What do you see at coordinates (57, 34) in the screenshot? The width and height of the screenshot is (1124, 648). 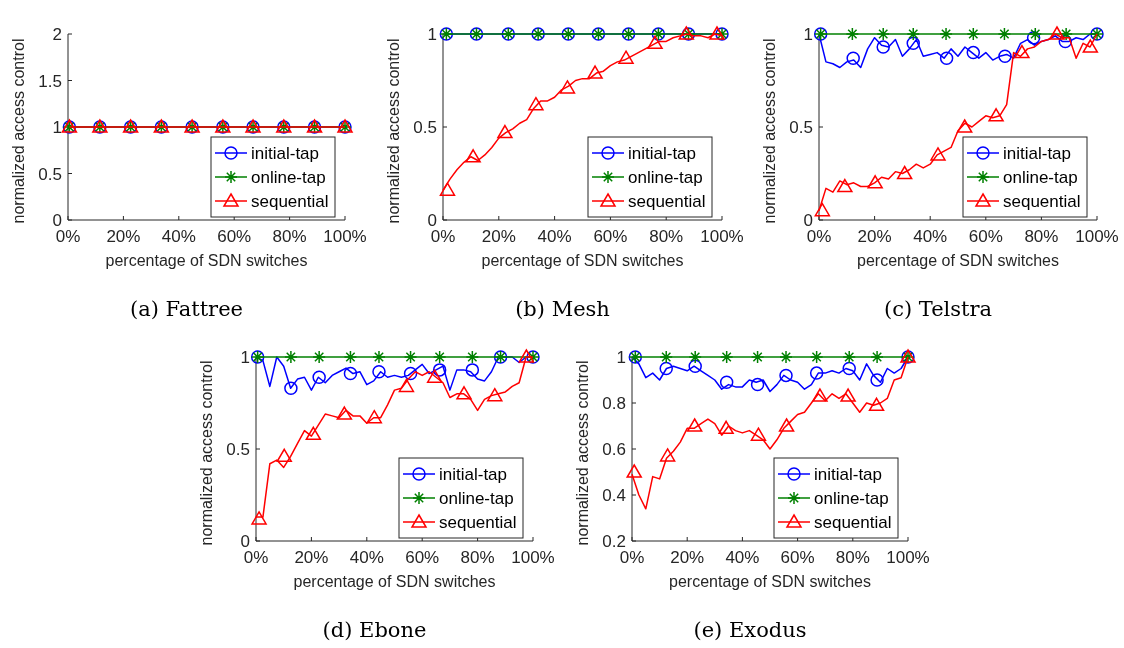 I see `y-tick-label: 2` at bounding box center [57, 34].